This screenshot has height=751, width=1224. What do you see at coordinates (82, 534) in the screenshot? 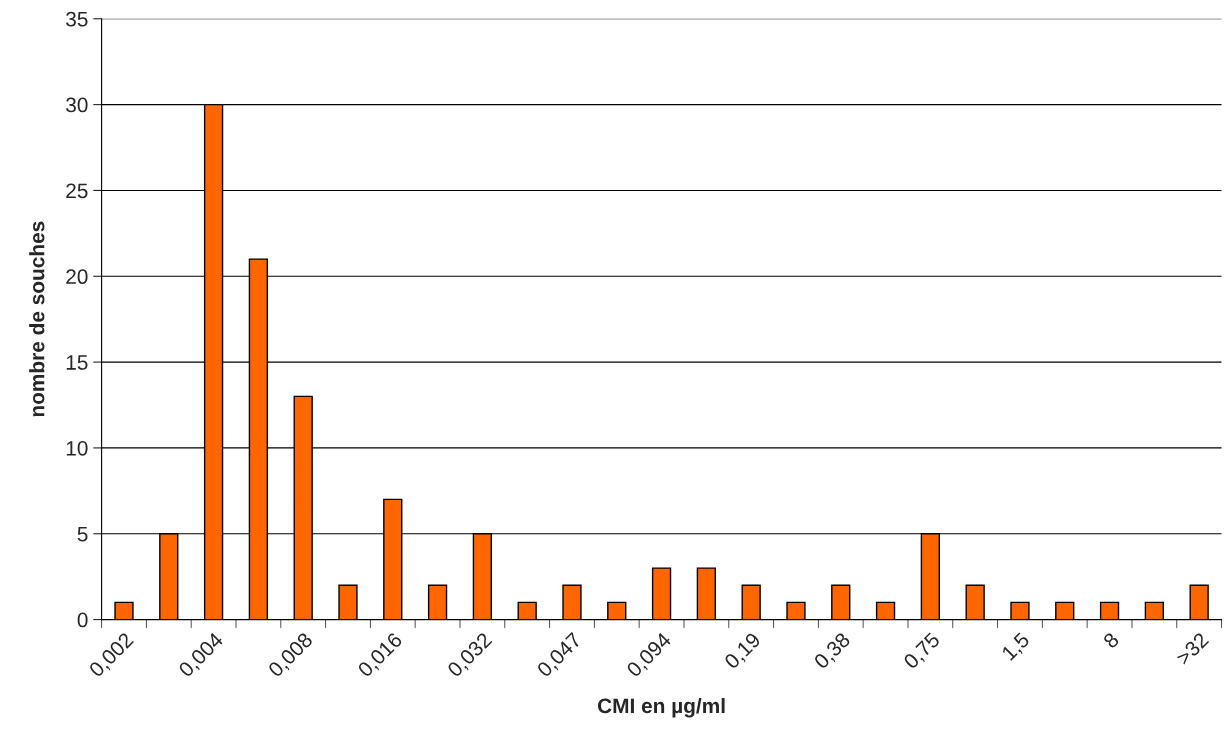
I see `y-tick-label: 5` at bounding box center [82, 534].